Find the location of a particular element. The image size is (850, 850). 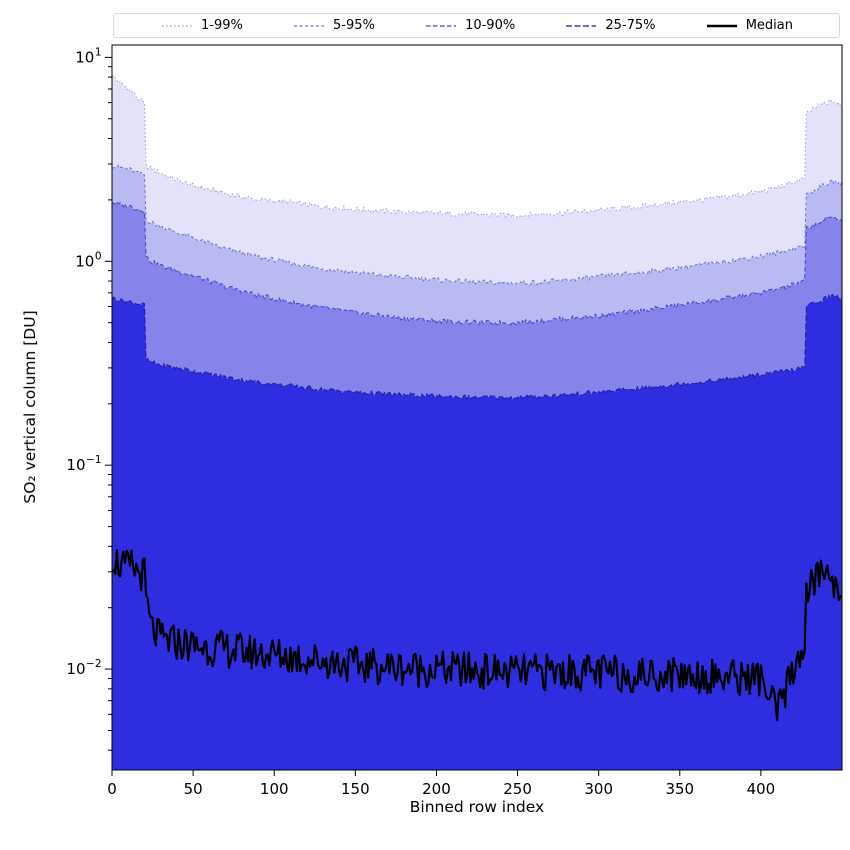

legend-item-5-95-: 5-95% is located at coordinates (333, 25).